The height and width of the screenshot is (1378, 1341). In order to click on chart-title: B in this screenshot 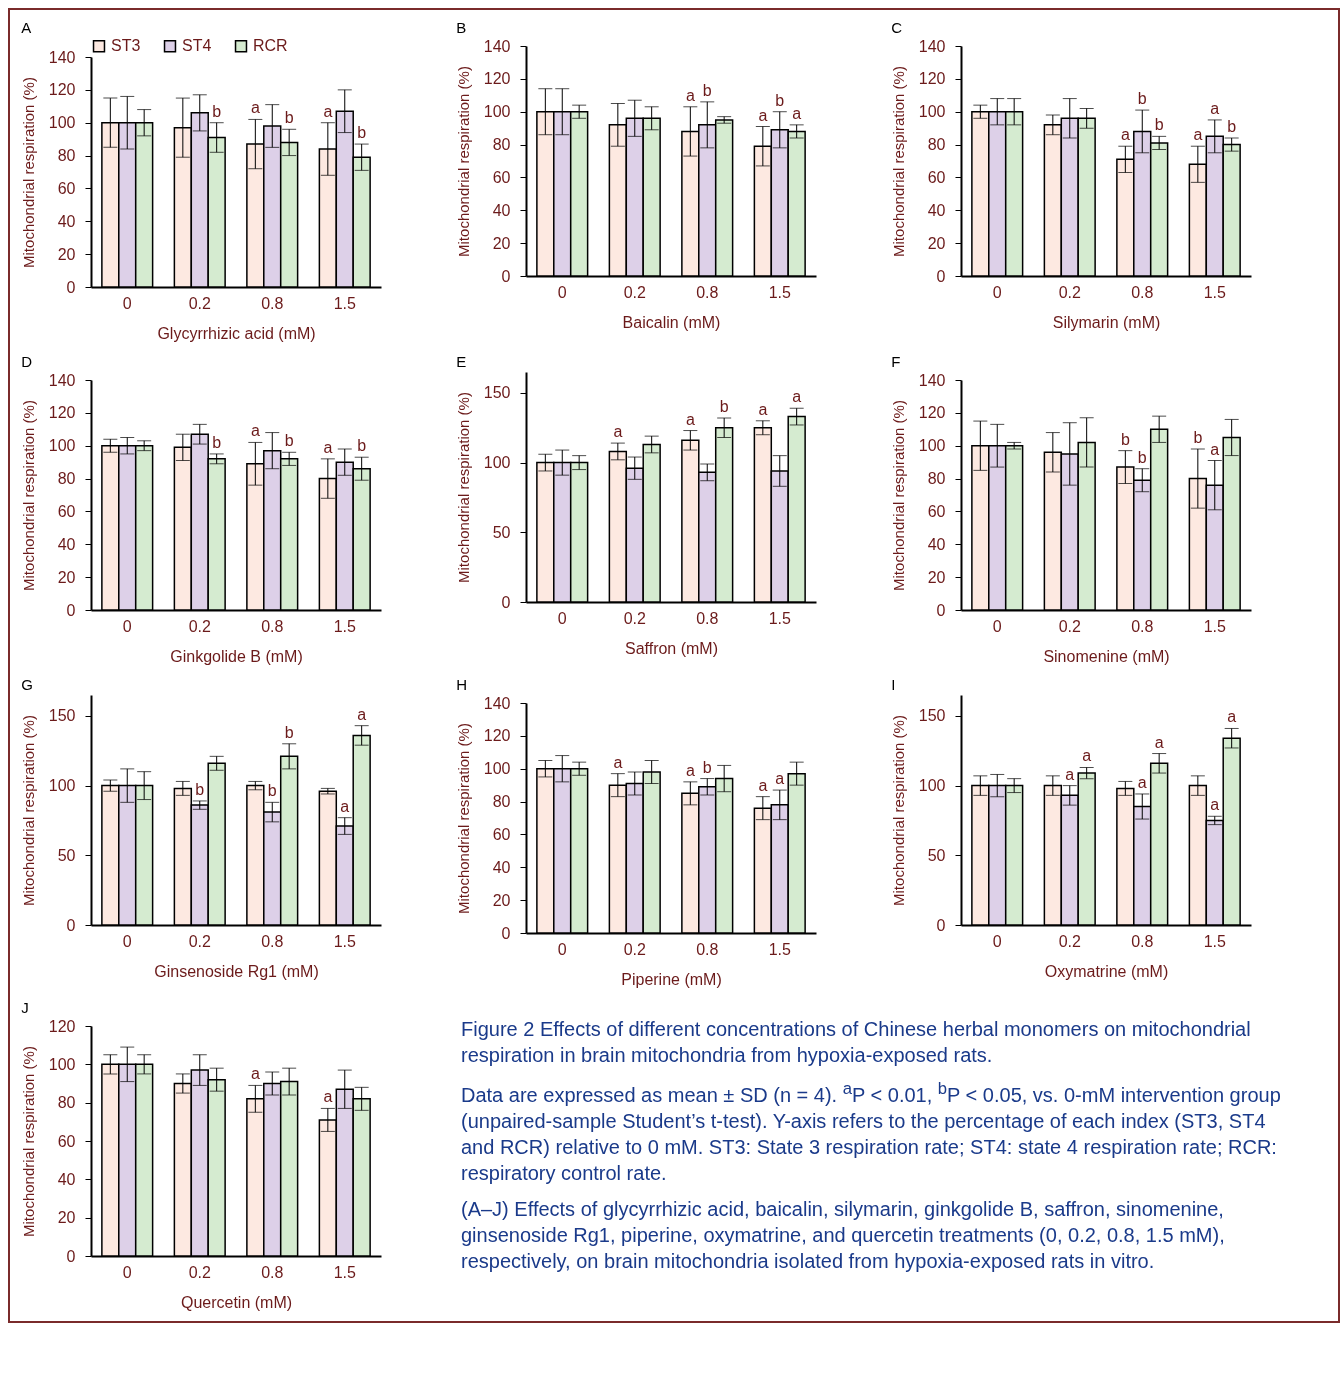, I will do `click(461, 27)`.